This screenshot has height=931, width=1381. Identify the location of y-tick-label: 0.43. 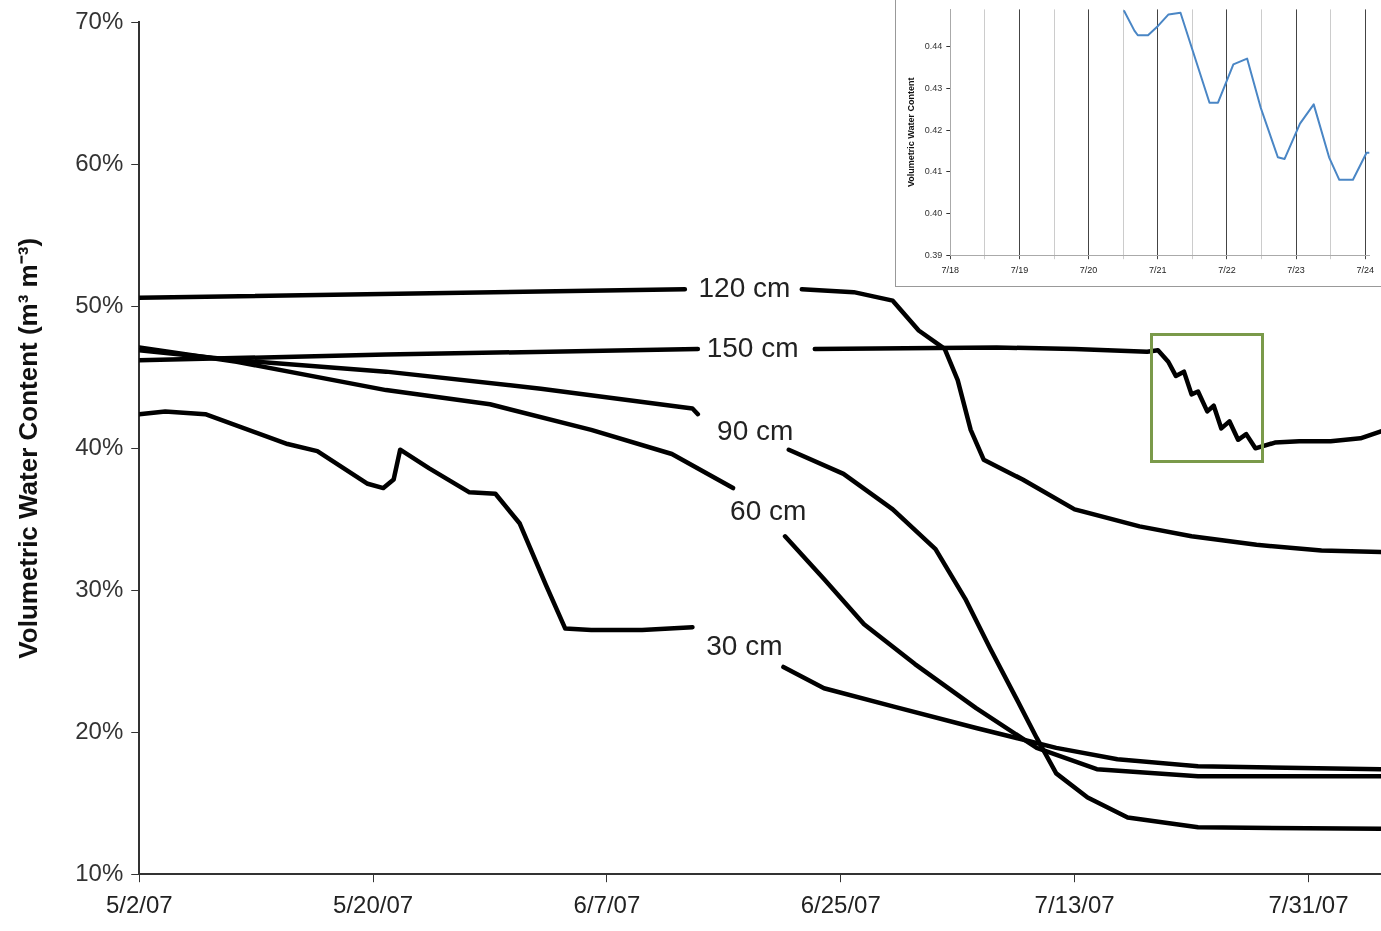
(933, 88).